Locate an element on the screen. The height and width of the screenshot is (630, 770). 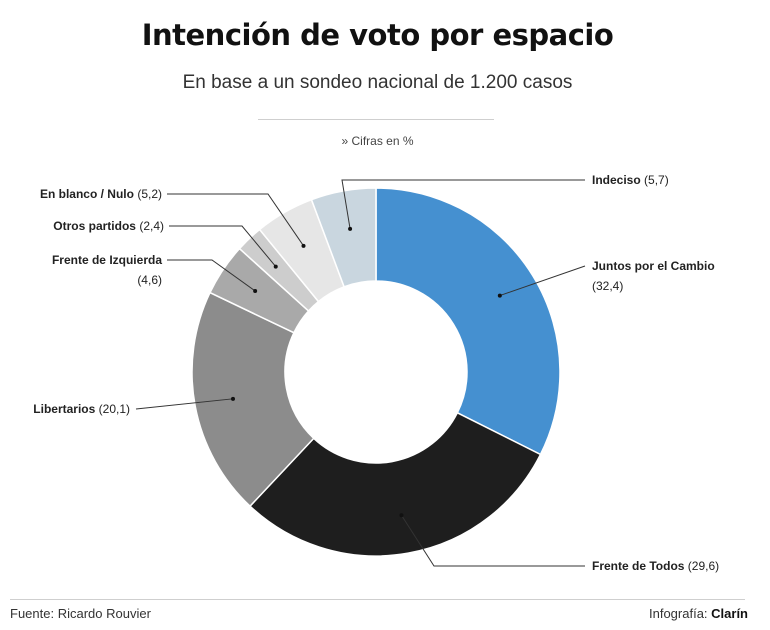
label-name-frente-de-izquierda: Frente de Izquierda is located at coordinates (107, 260).